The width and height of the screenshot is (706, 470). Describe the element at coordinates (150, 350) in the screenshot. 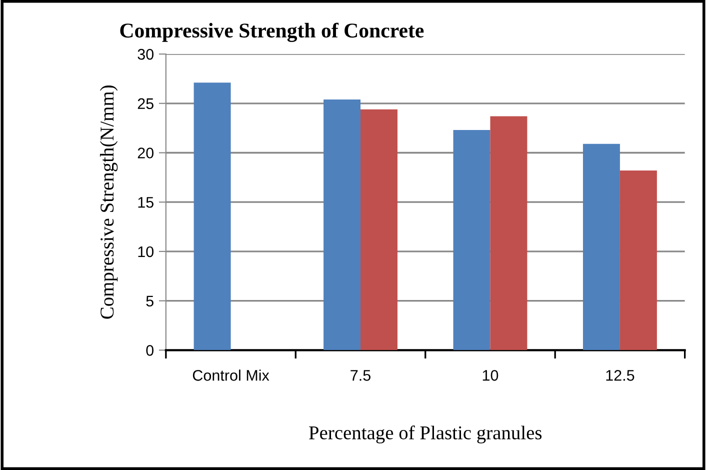

I see `y-tick-label: 0` at that location.